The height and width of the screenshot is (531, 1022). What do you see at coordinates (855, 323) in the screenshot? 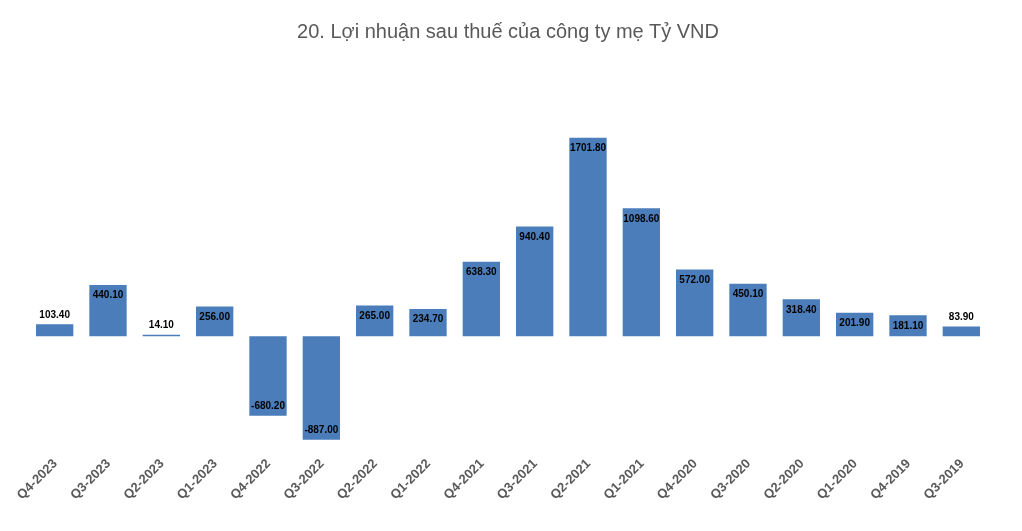
I see `data-label: 201.90` at bounding box center [855, 323].